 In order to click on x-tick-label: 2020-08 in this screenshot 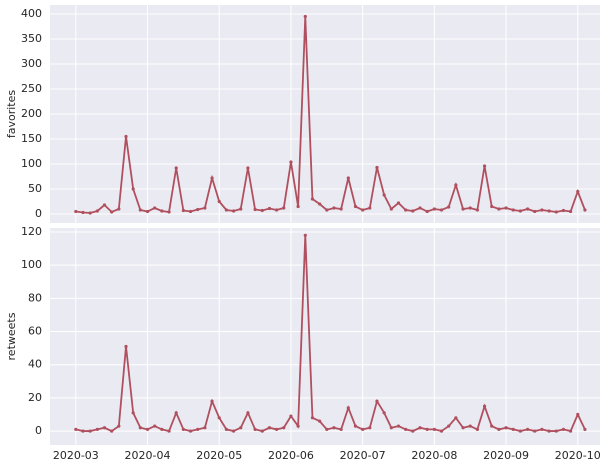, I will do `click(434, 455)`.